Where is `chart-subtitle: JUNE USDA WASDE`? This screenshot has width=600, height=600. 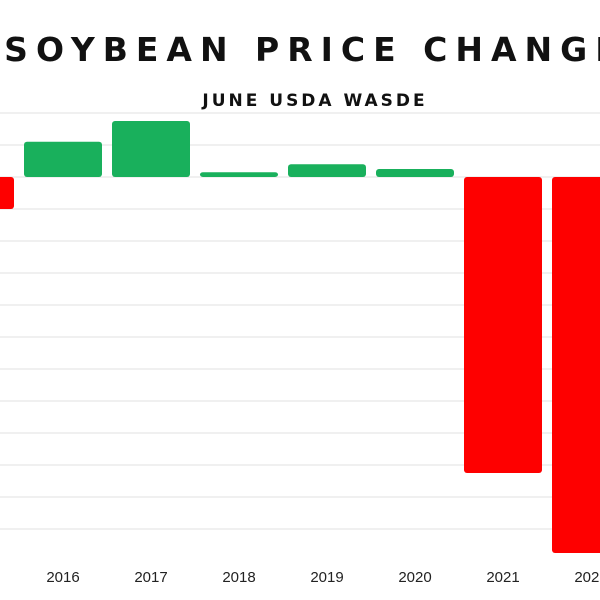 chart-subtitle: JUNE USDA WASDE is located at coordinates (315, 101).